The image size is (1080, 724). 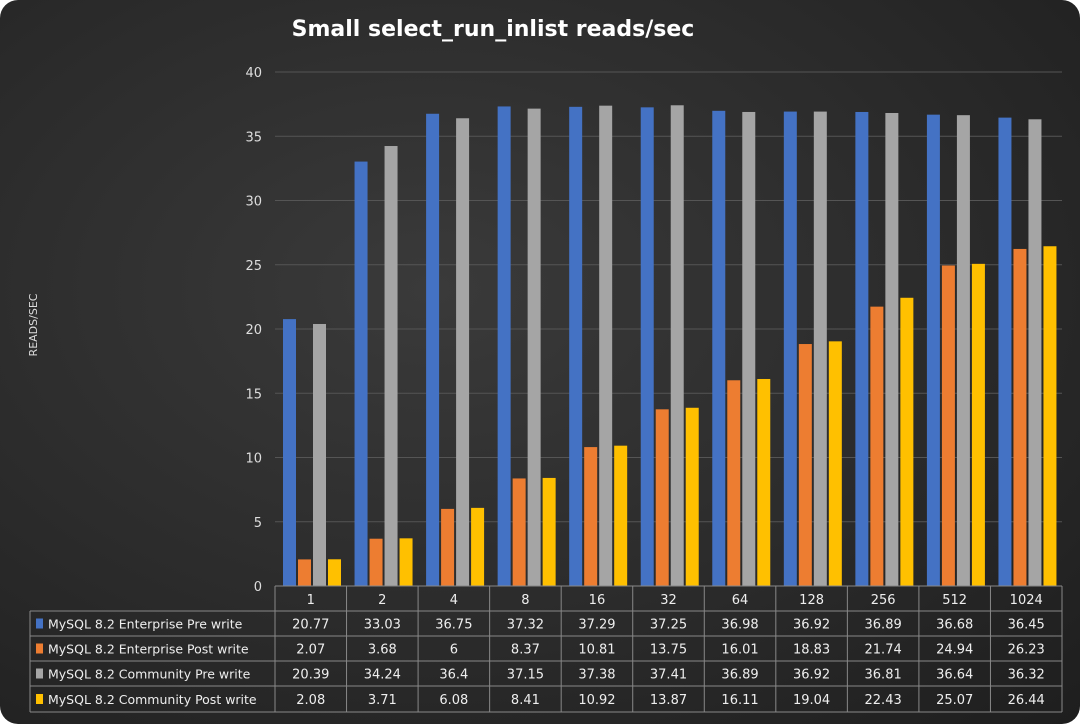 I want to click on legend-label: MySQL 8.2 Enterprise Pre write, so click(x=145, y=624).